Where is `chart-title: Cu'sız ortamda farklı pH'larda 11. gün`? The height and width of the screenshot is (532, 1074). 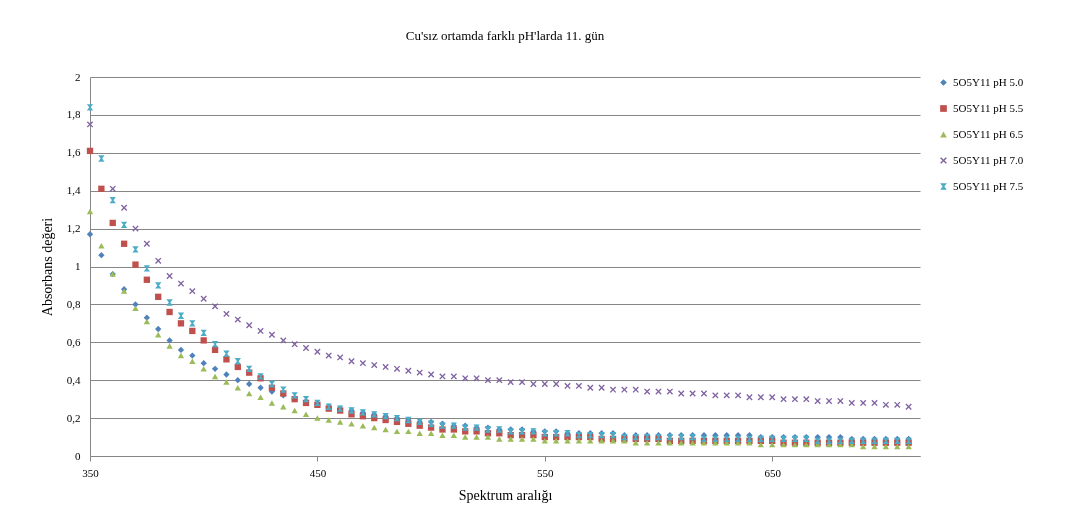
chart-title: Cu'sız ortamda farklı pH'larda 11. gün is located at coordinates (505, 35).